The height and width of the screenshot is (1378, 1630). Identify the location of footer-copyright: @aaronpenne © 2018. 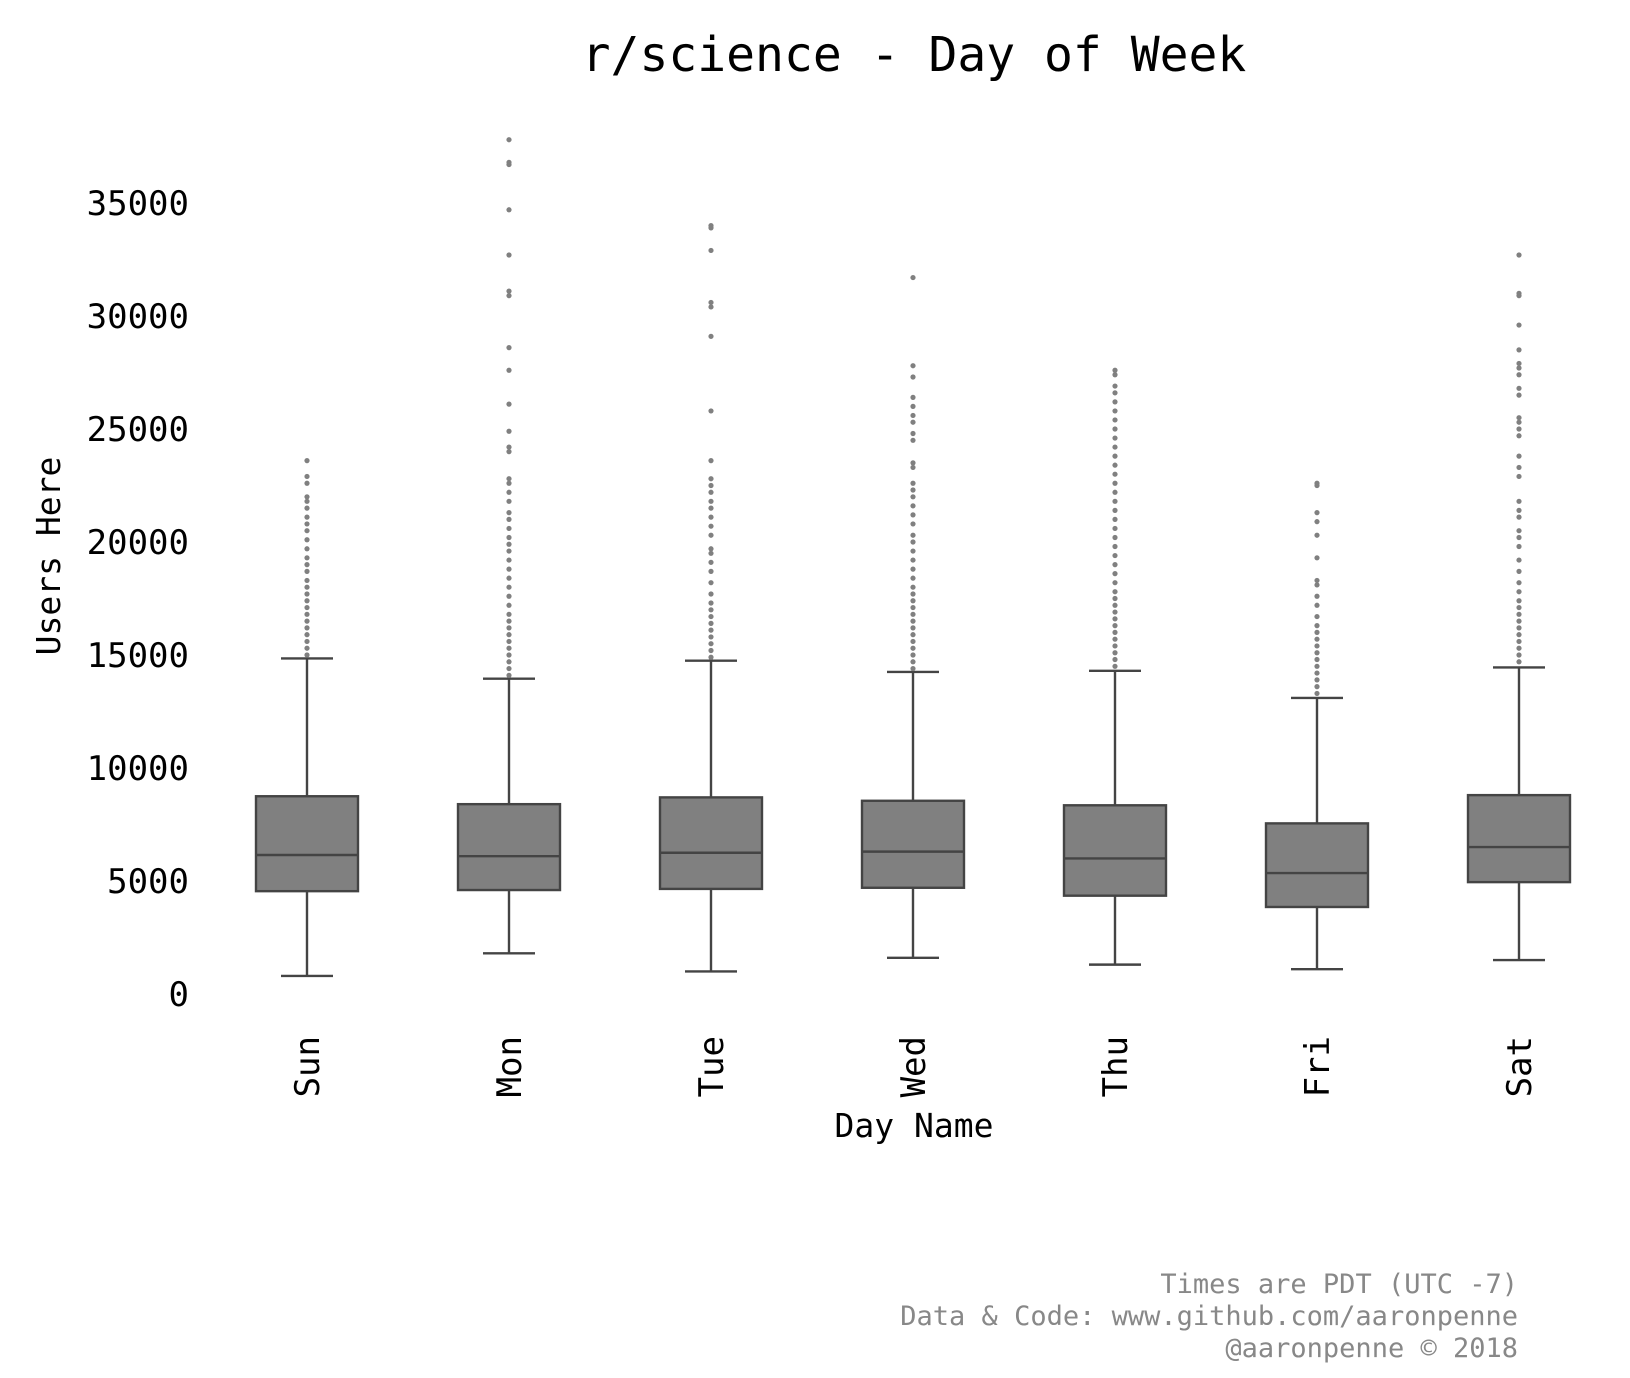
(1371, 1348).